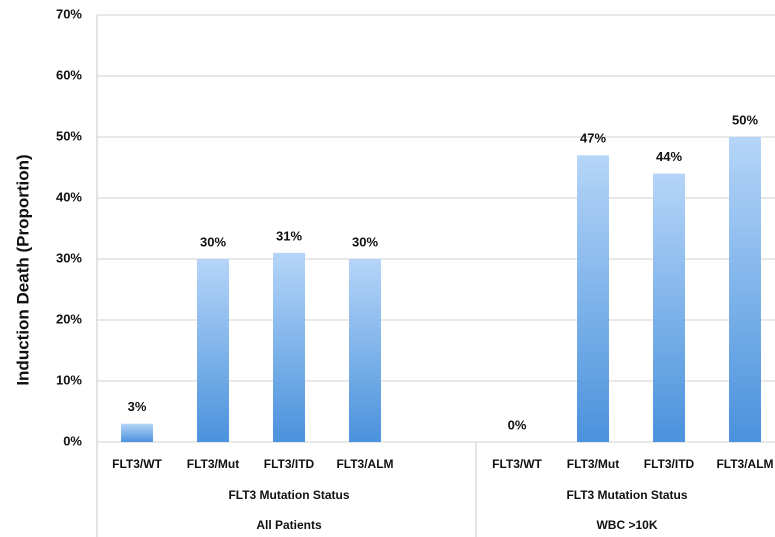 This screenshot has height=537, width=775. I want to click on group-title: All Patients, so click(289, 525).